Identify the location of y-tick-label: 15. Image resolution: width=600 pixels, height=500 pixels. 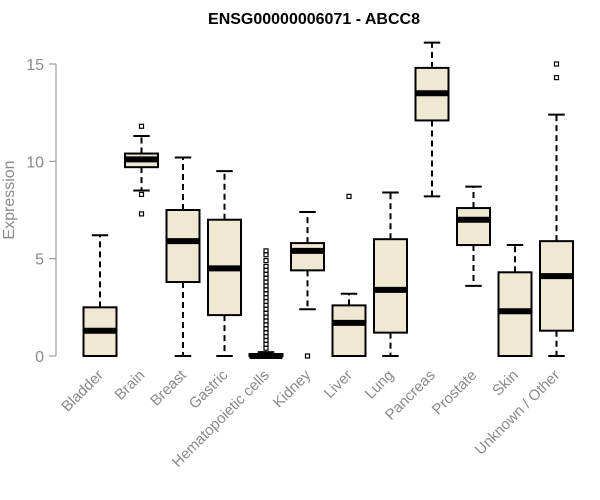
(35, 65).